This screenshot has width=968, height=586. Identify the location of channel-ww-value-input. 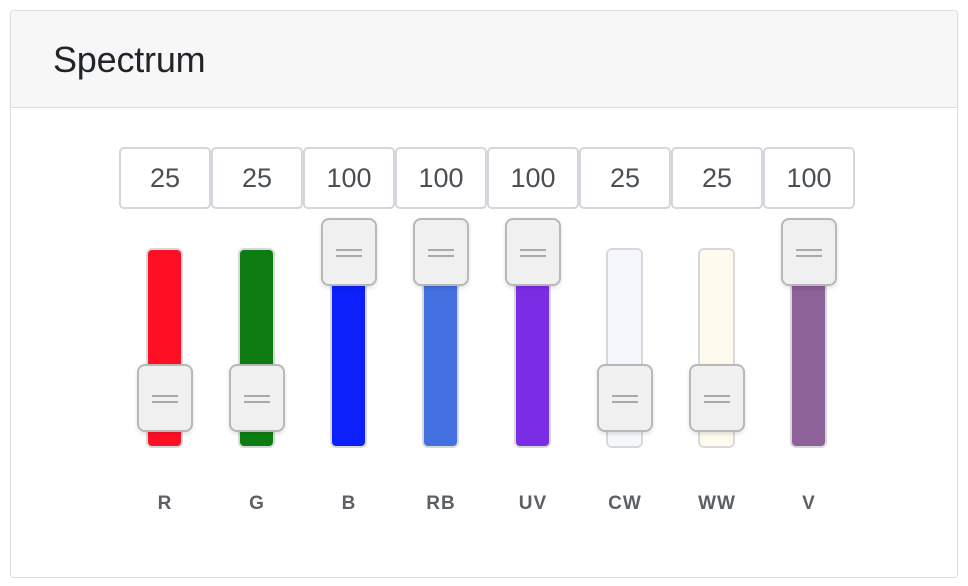
(717, 178).